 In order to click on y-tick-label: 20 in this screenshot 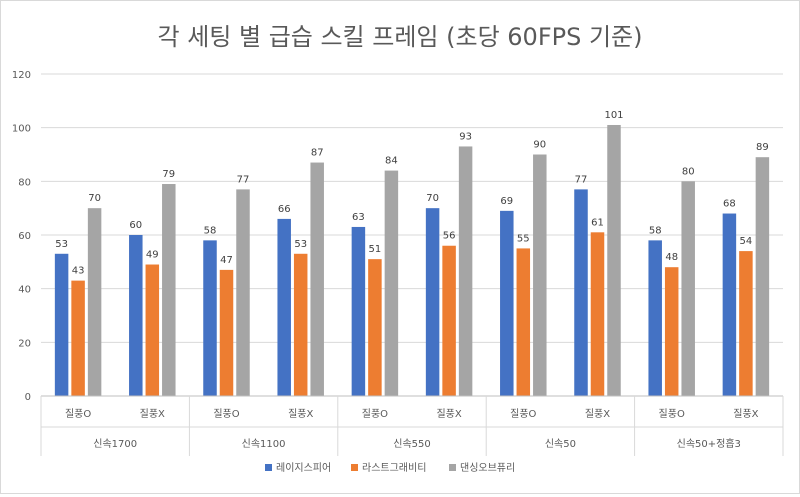, I will do `click(24, 343)`.